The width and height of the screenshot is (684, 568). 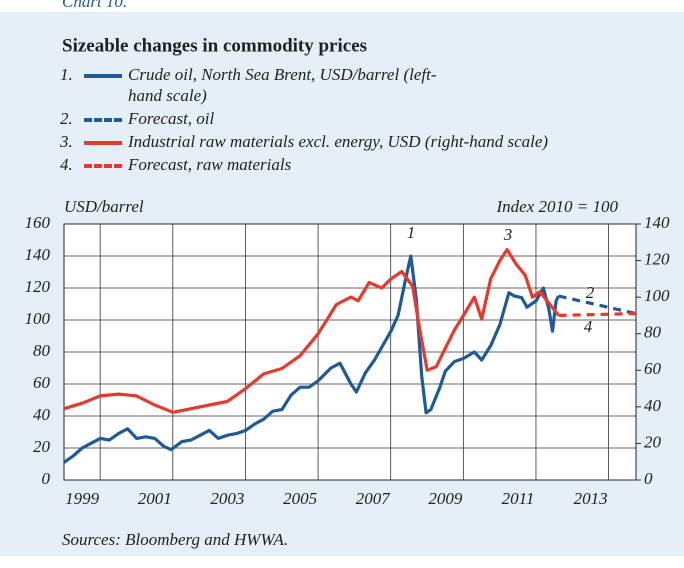 What do you see at coordinates (588, 326) in the screenshot?
I see `annotation: 4` at bounding box center [588, 326].